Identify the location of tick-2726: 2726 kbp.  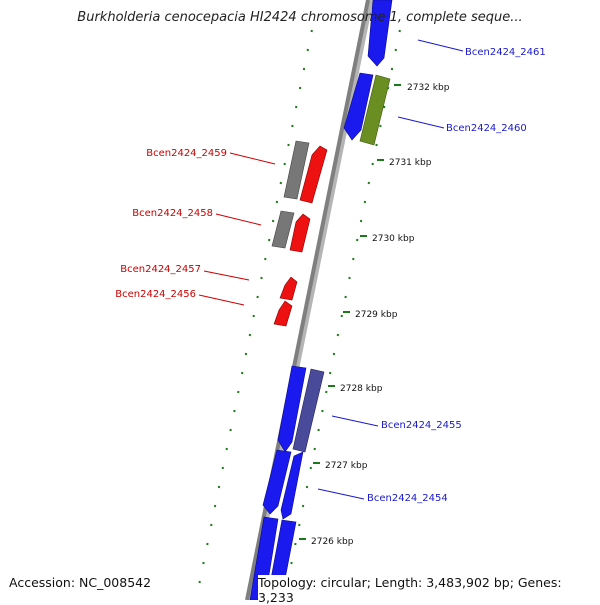
(326, 542).